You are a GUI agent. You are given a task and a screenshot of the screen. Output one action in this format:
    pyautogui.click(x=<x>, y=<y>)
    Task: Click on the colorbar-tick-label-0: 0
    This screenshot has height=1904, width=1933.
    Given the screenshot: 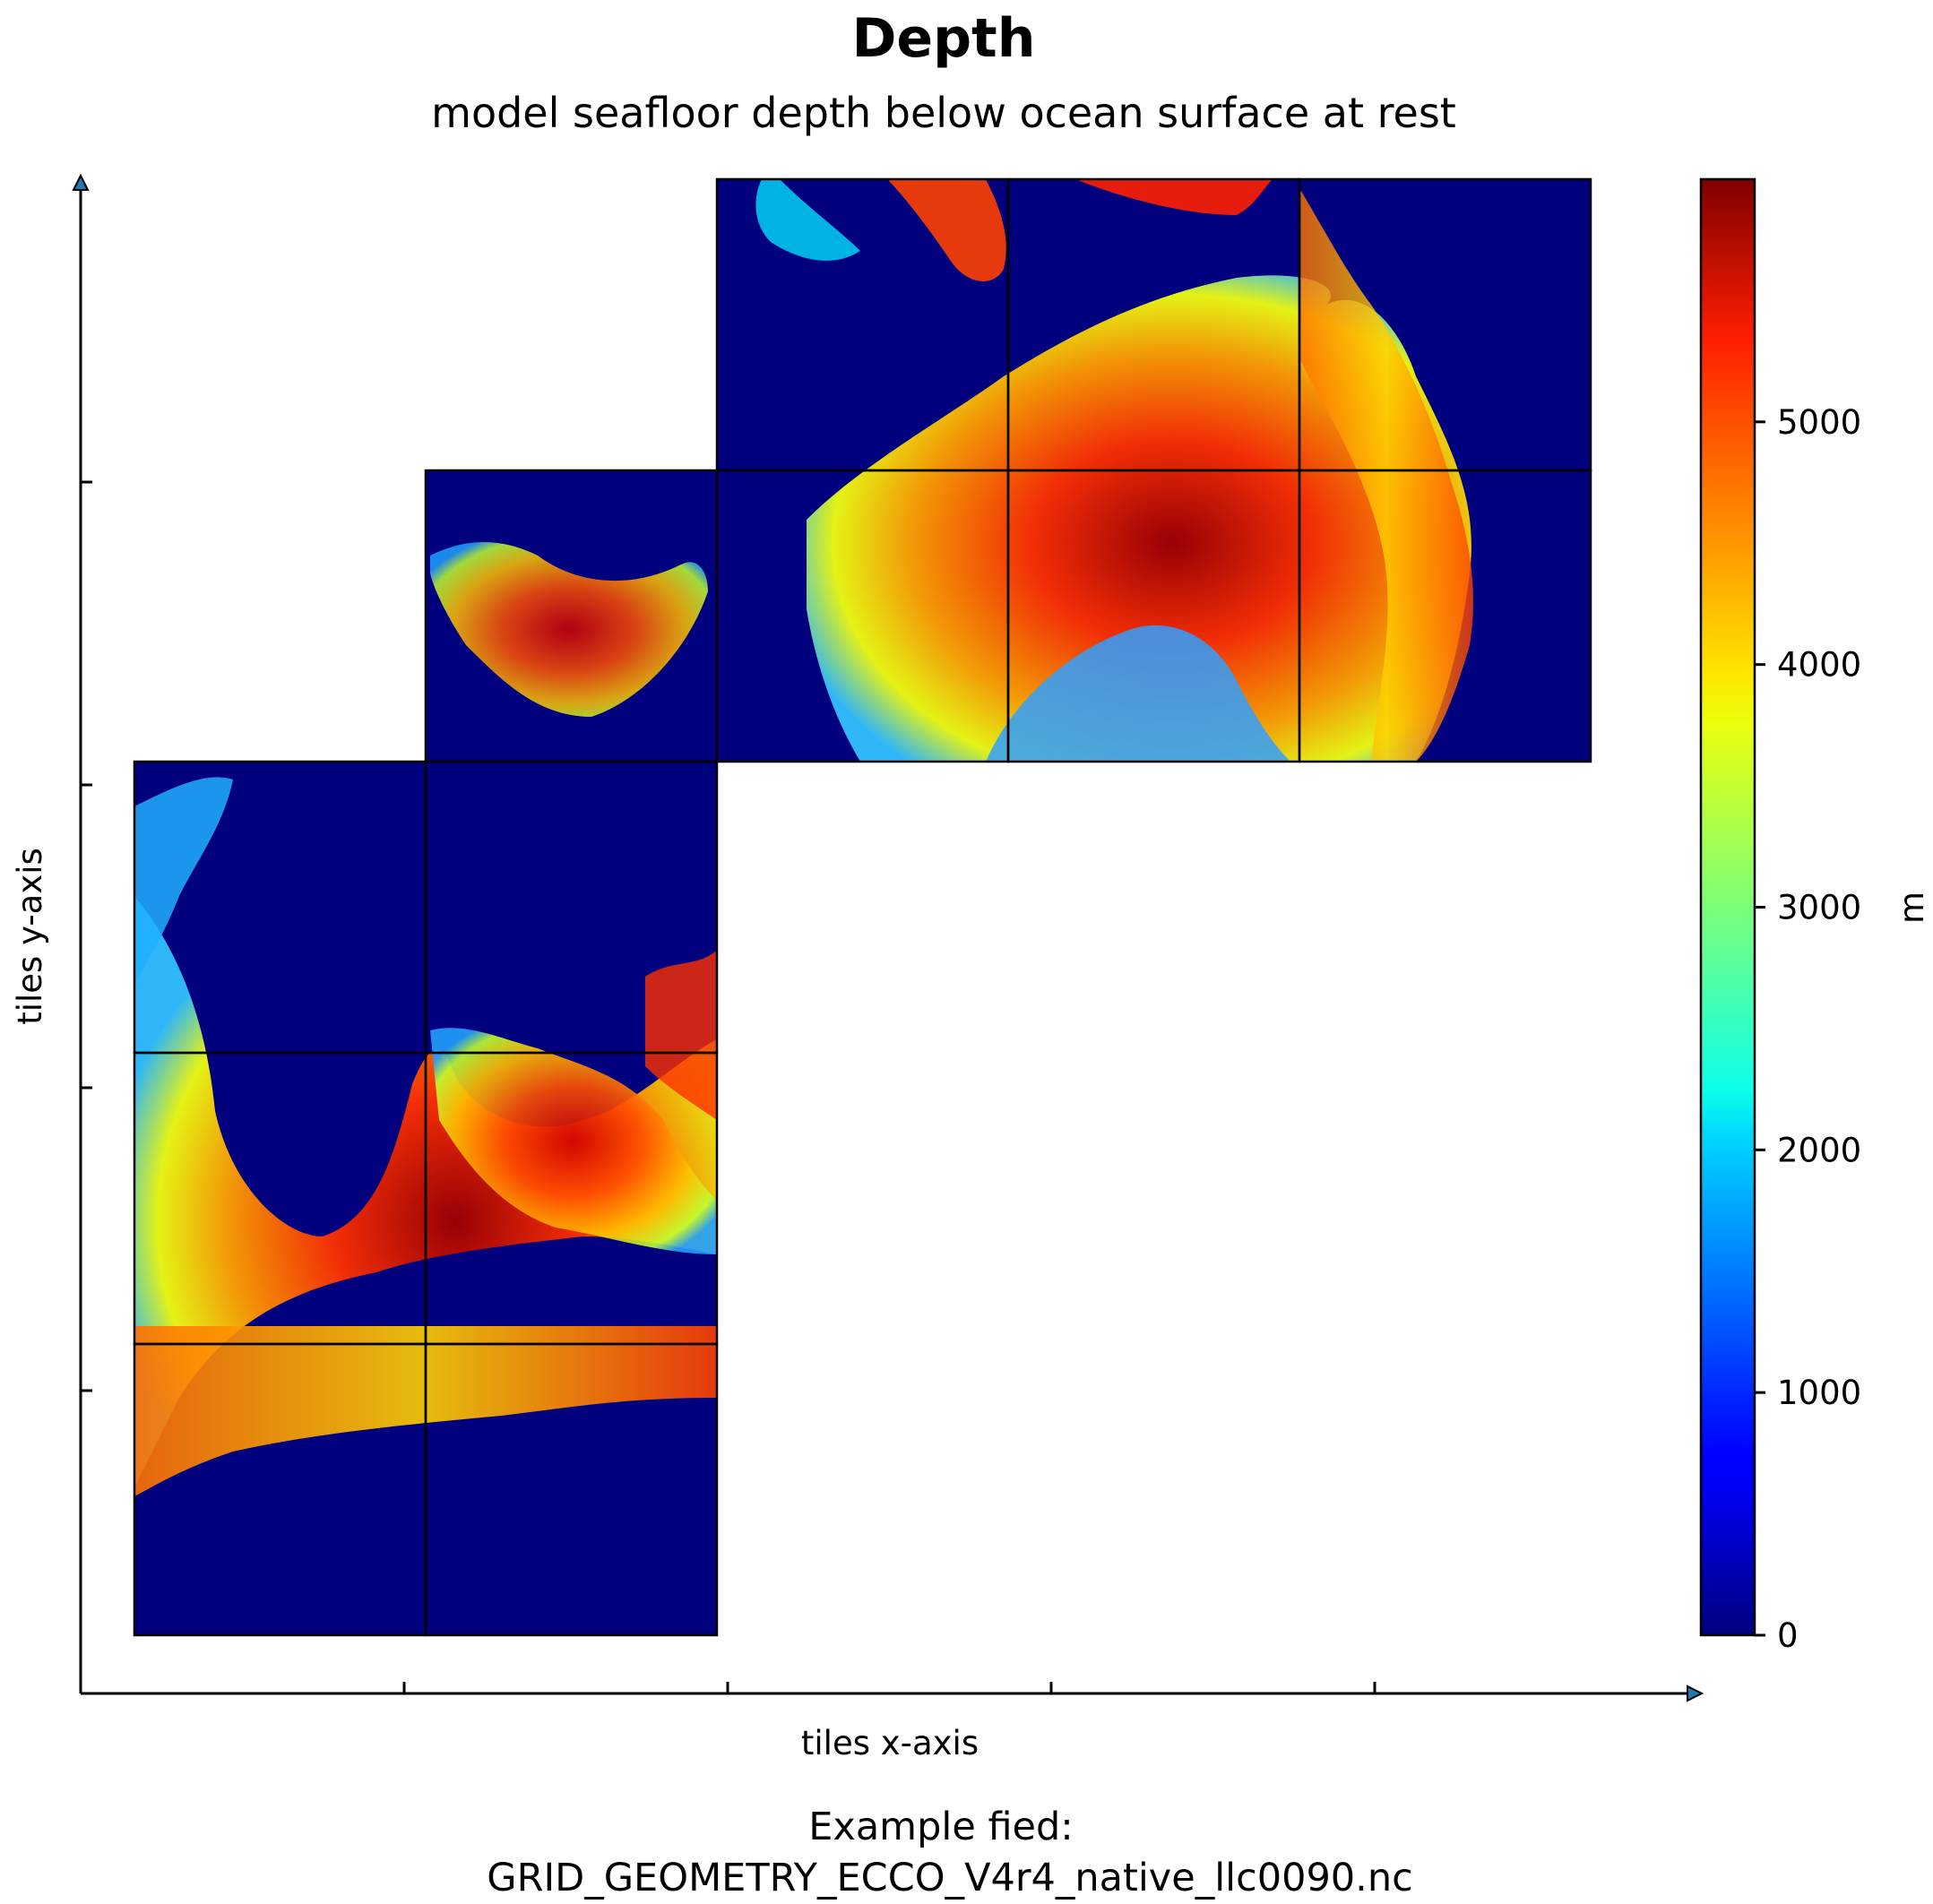 What is the action you would take?
    pyautogui.click(x=1788, y=1636)
    